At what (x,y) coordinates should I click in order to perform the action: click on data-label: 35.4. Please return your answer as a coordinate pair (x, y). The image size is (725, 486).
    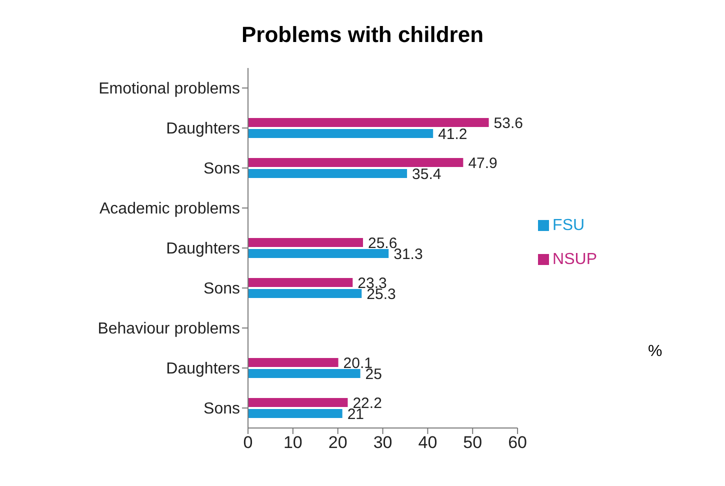
    Looking at the image, I should click on (427, 174).